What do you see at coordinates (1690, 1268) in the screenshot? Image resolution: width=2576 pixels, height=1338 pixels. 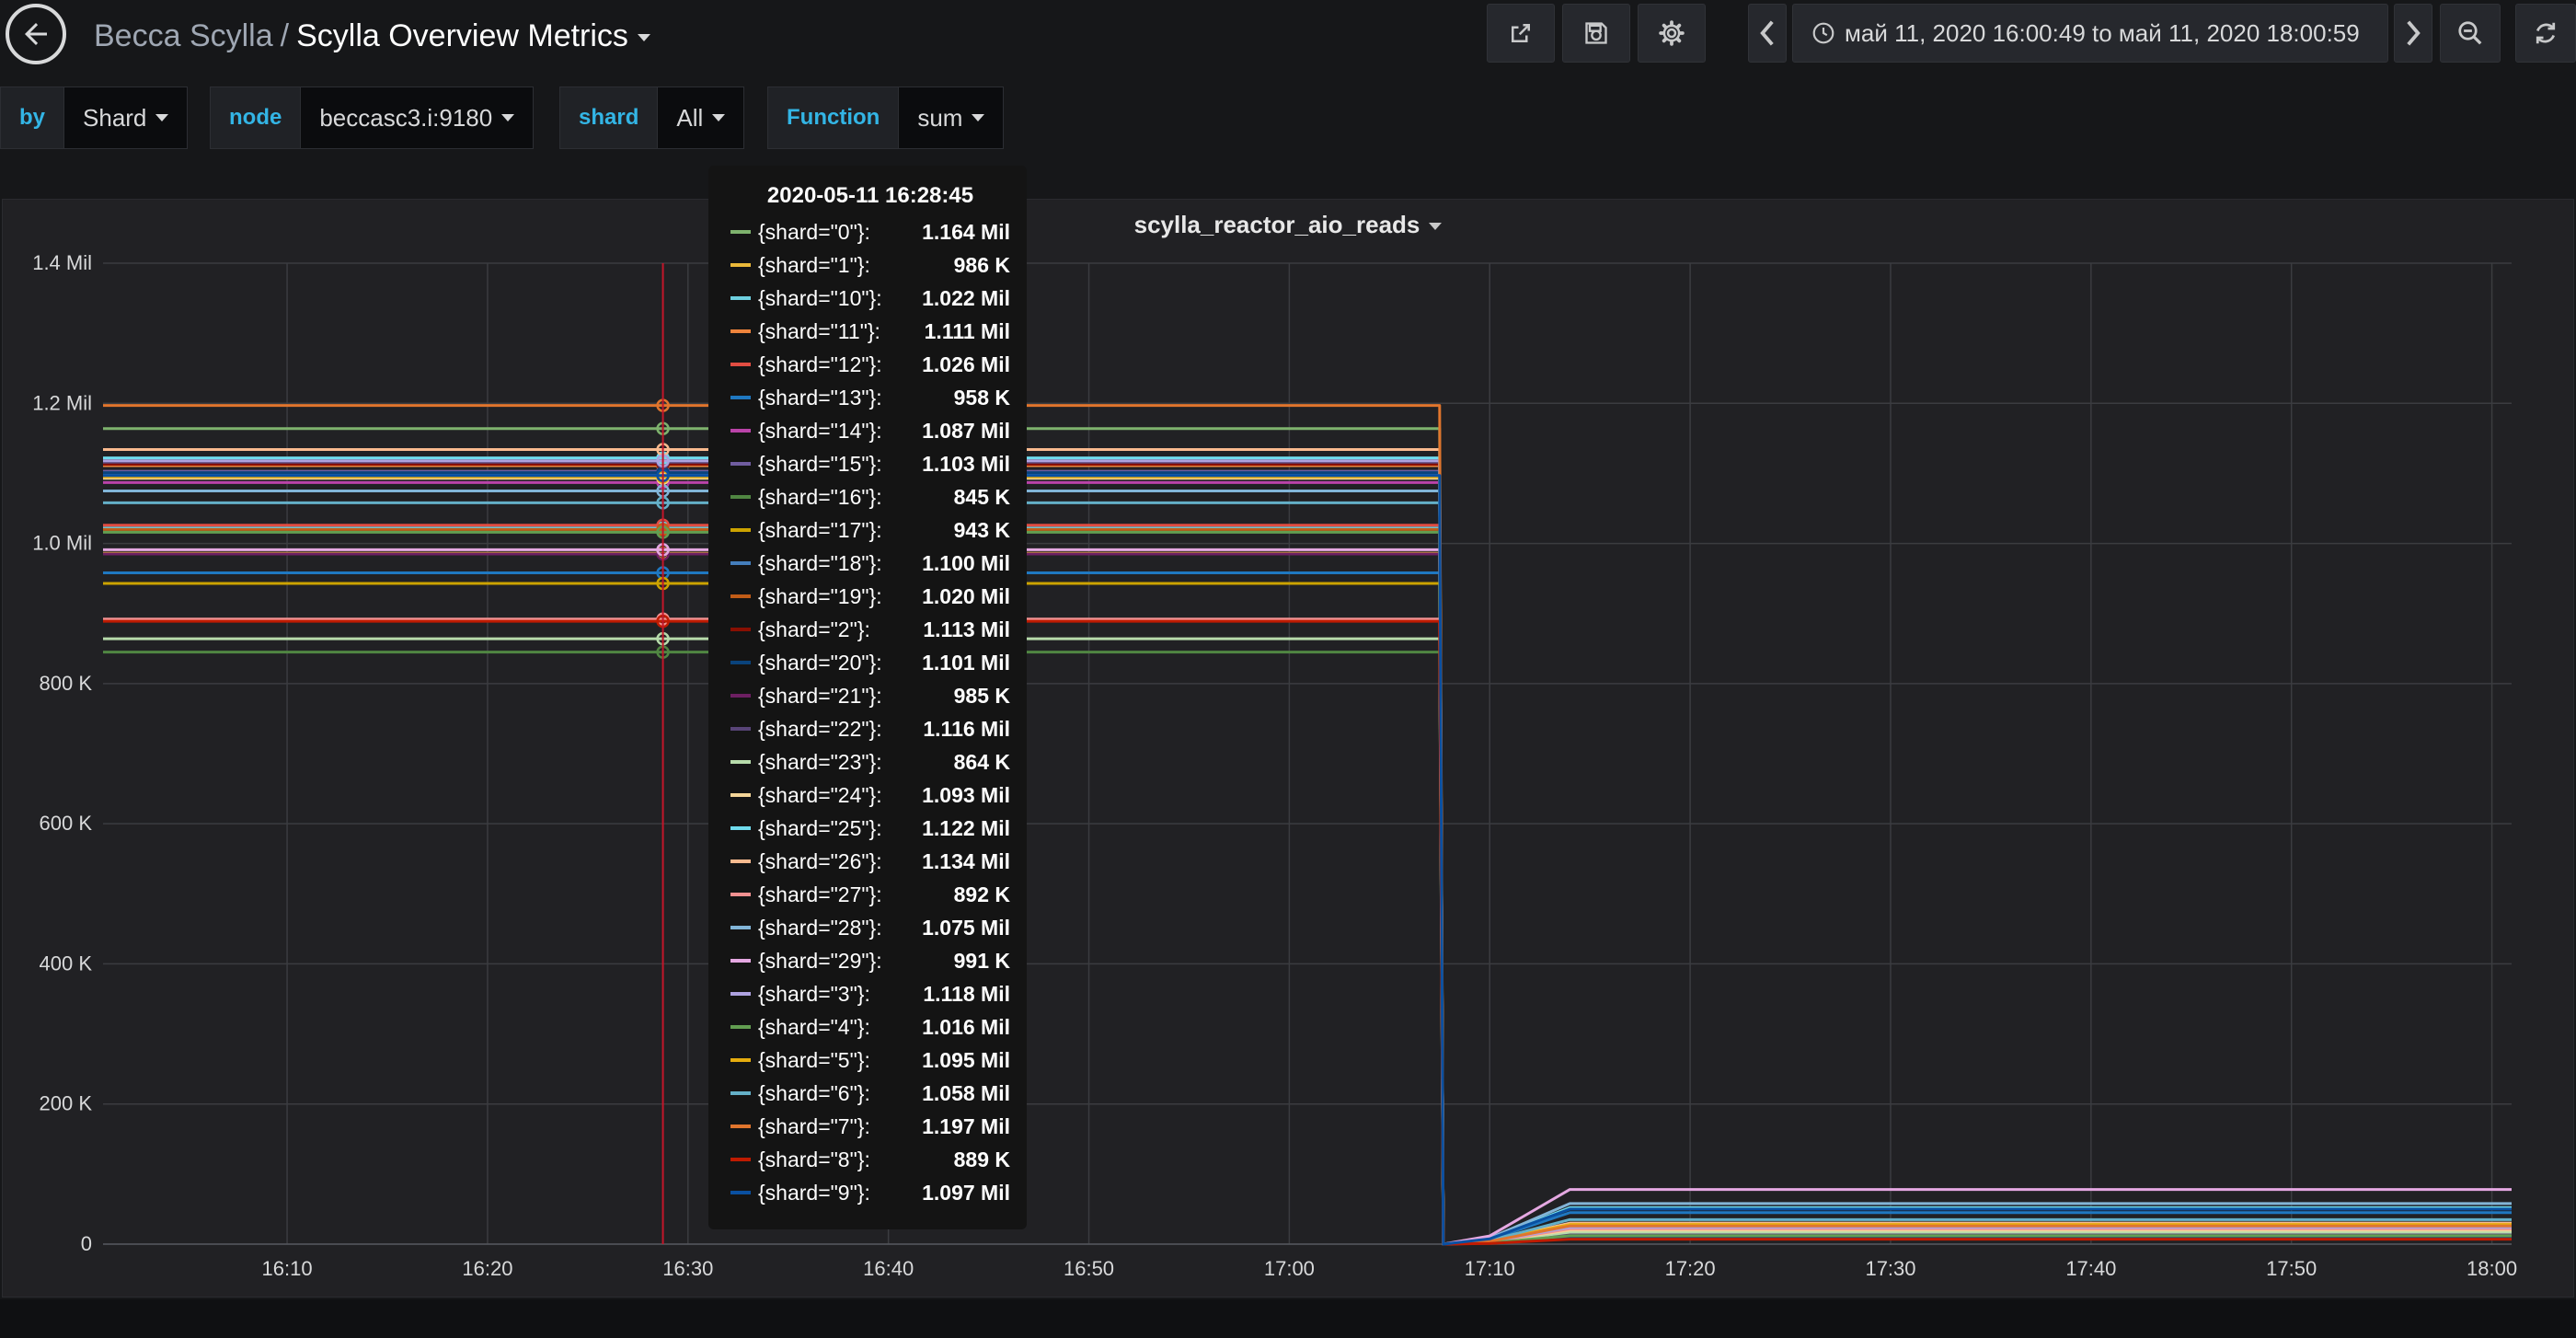 I see `x-tick-label: 17:20` at bounding box center [1690, 1268].